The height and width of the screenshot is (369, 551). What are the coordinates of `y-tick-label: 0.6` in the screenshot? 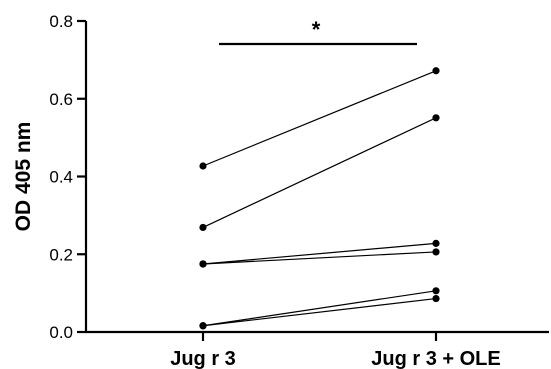 It's located at (61, 99).